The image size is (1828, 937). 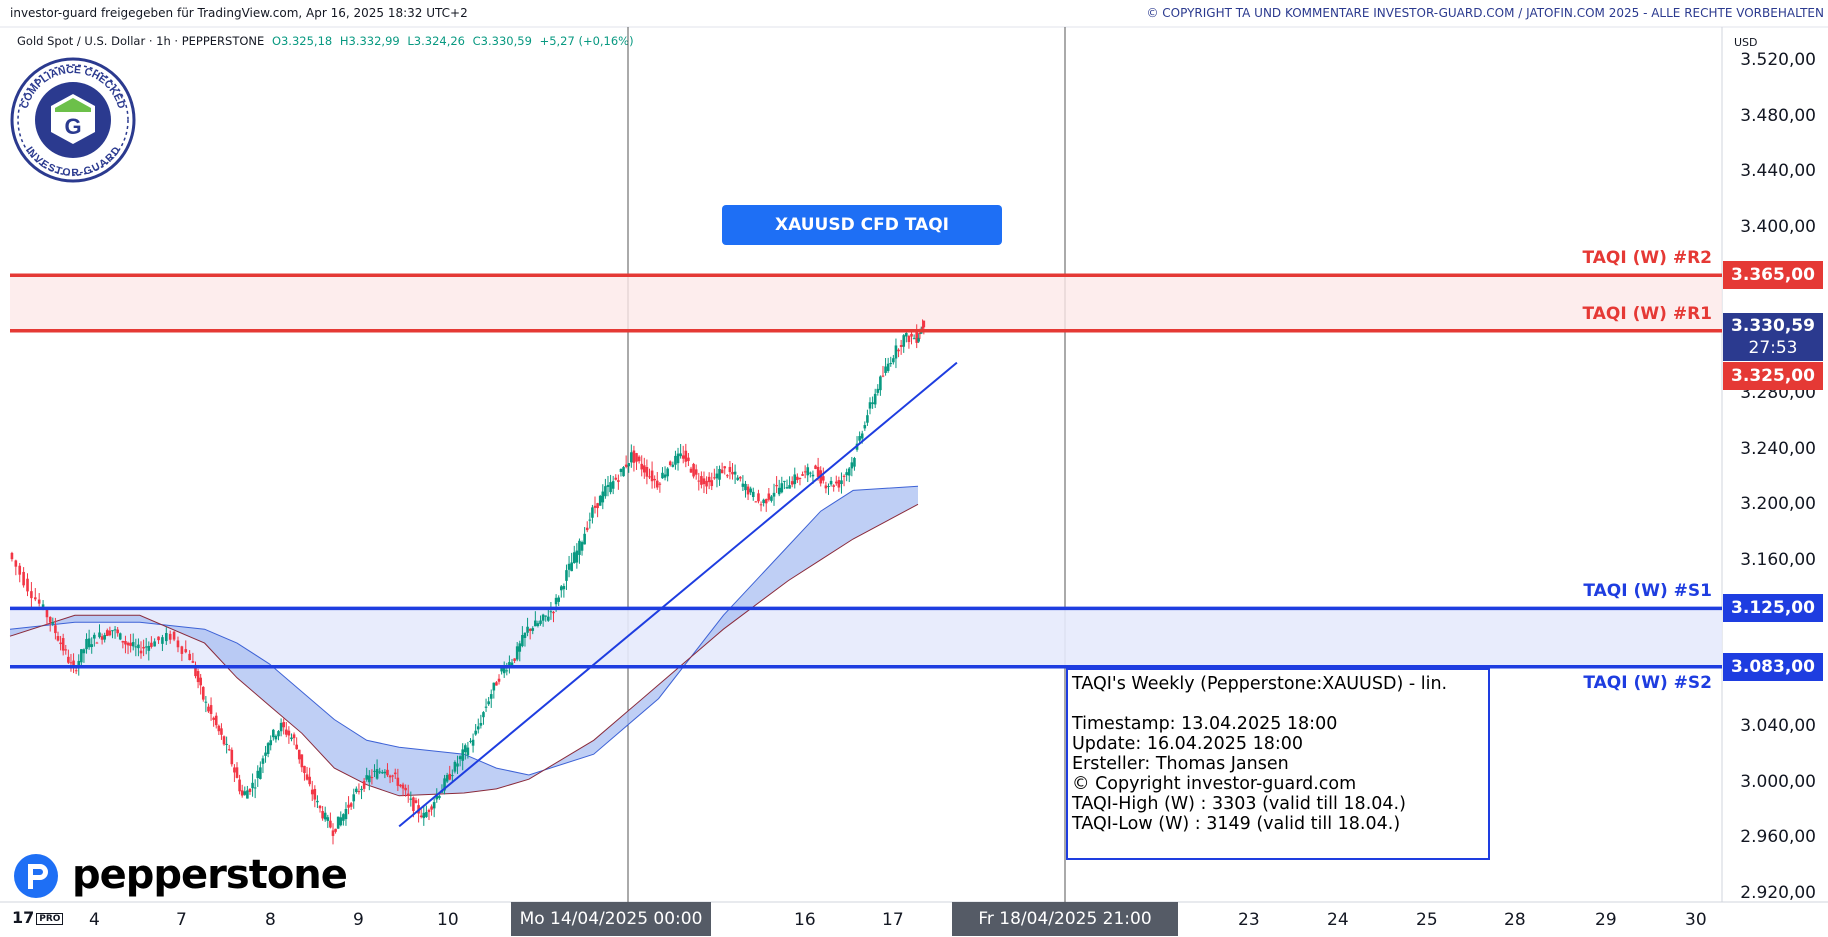 I want to click on y-tick-label: 3.520,00, so click(x=1778, y=60).